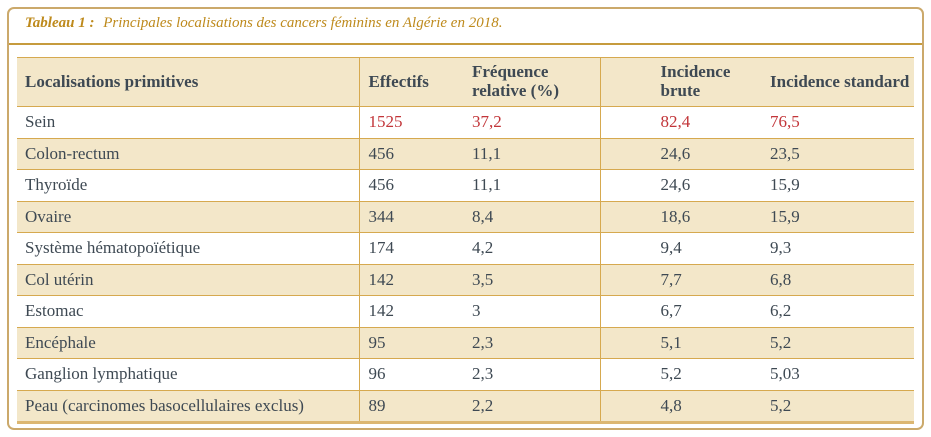 This screenshot has width=931, height=437. I want to click on cell-incidence_brute: 82,4, so click(679, 122).